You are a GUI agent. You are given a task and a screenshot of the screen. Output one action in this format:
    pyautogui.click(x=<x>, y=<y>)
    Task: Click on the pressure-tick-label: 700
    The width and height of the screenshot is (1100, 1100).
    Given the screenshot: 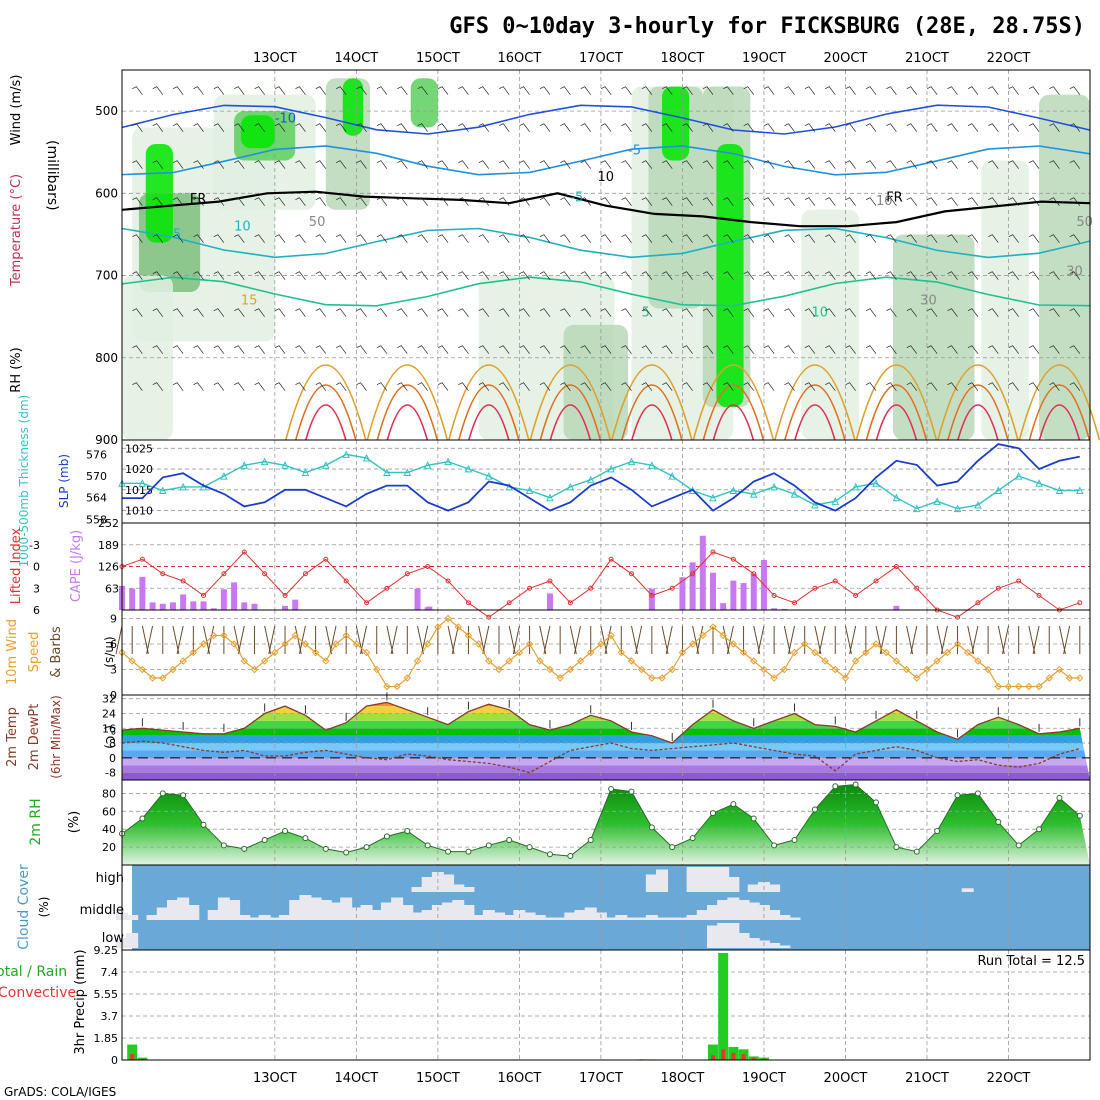 What is the action you would take?
    pyautogui.click(x=106, y=276)
    